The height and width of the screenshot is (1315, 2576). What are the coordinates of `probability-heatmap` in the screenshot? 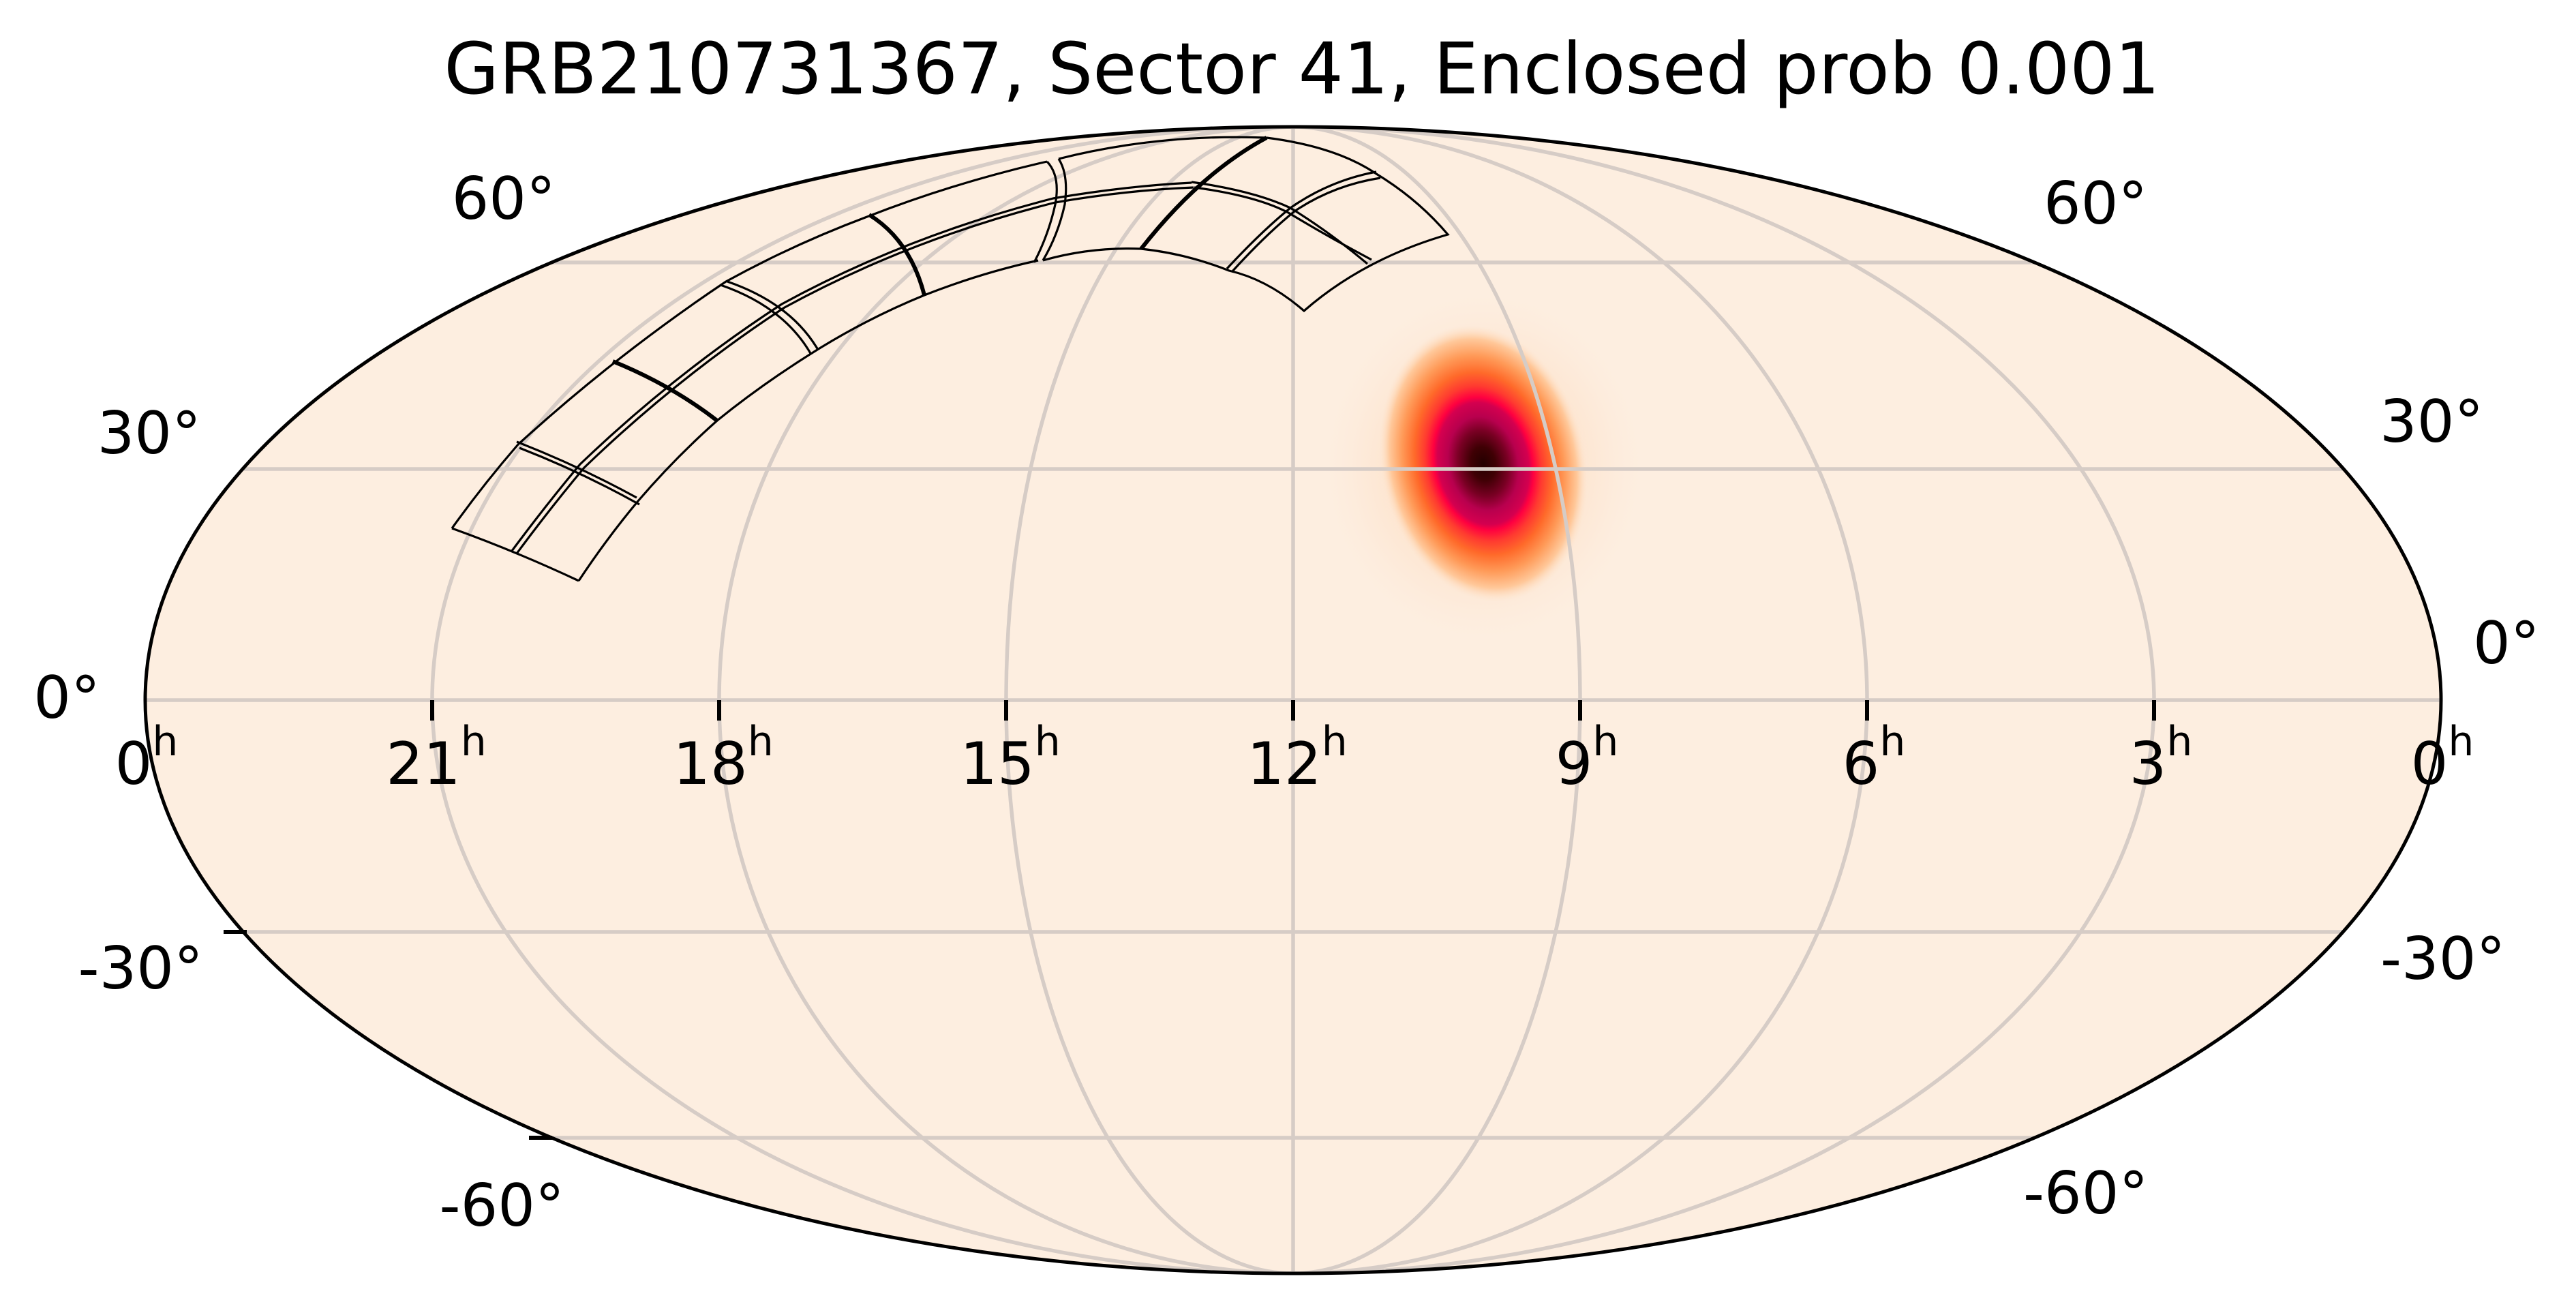 It's located at (1483, 467).